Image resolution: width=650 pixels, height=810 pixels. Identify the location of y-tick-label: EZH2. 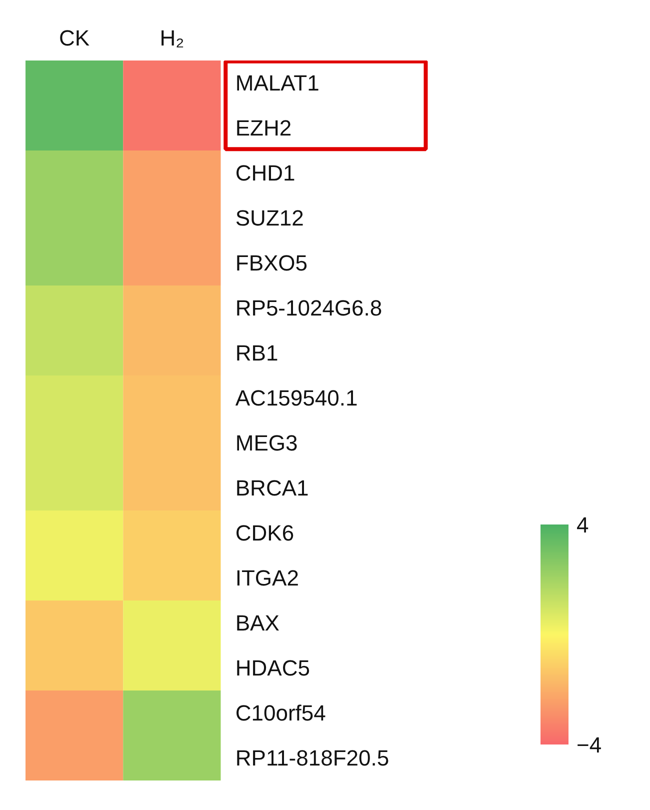
(263, 128).